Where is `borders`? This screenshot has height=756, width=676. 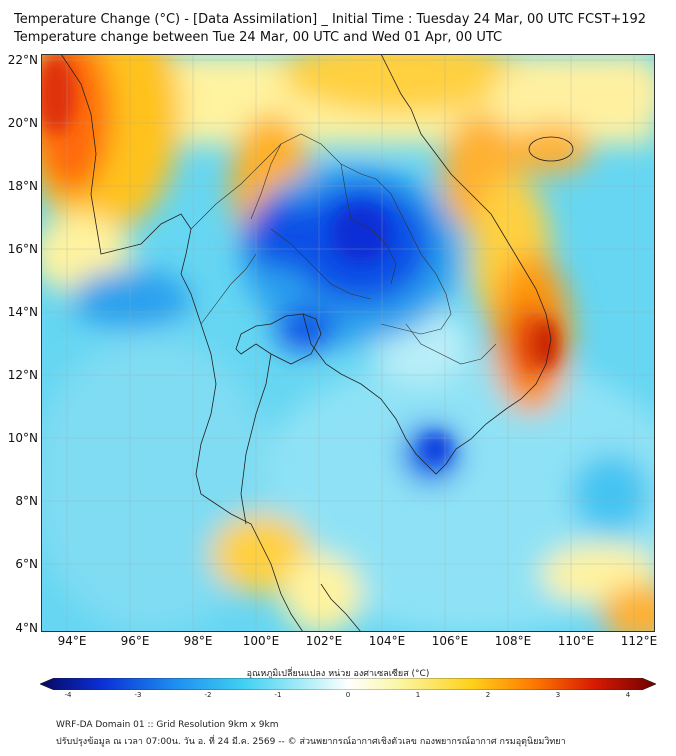
borders is located at coordinates (343, 249).